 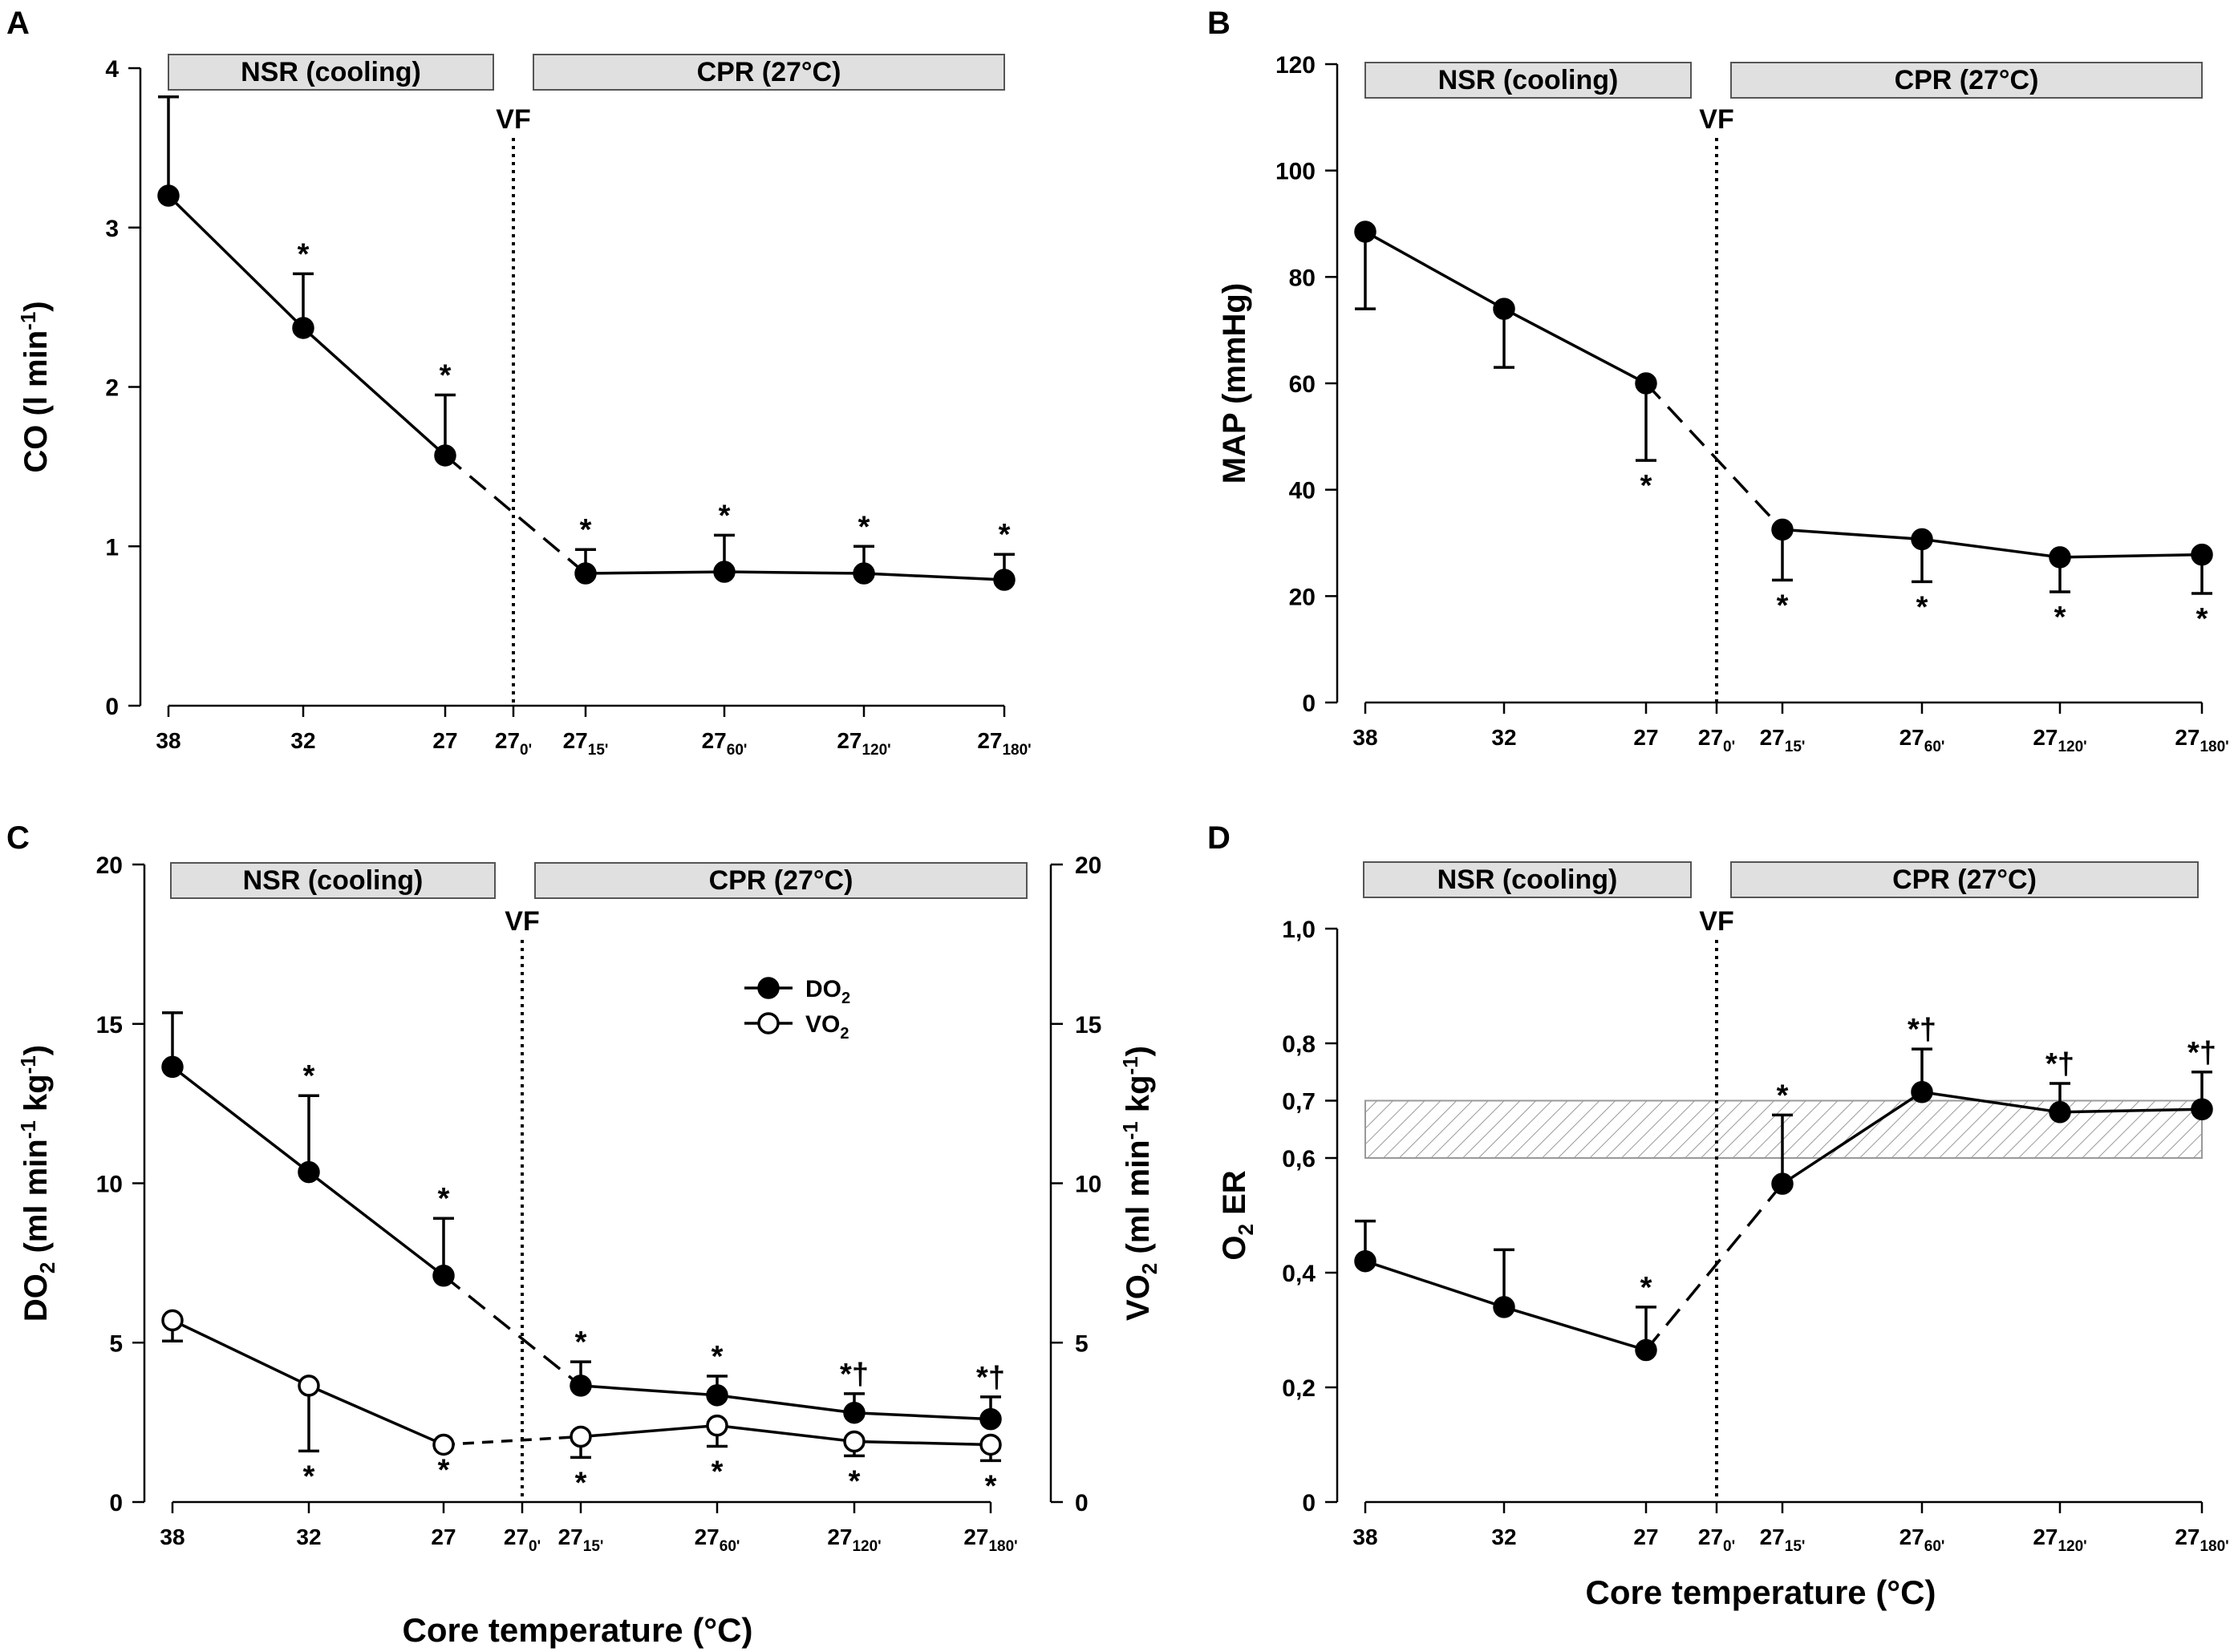 What do you see at coordinates (35, 386) in the screenshot?
I see `y-axis-title: CO (l min-1)` at bounding box center [35, 386].